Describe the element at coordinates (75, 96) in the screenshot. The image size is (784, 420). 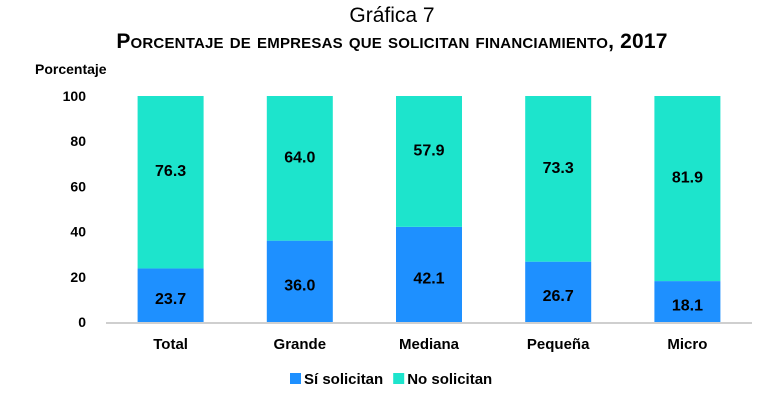
I see `y-tick-label: 100` at that location.